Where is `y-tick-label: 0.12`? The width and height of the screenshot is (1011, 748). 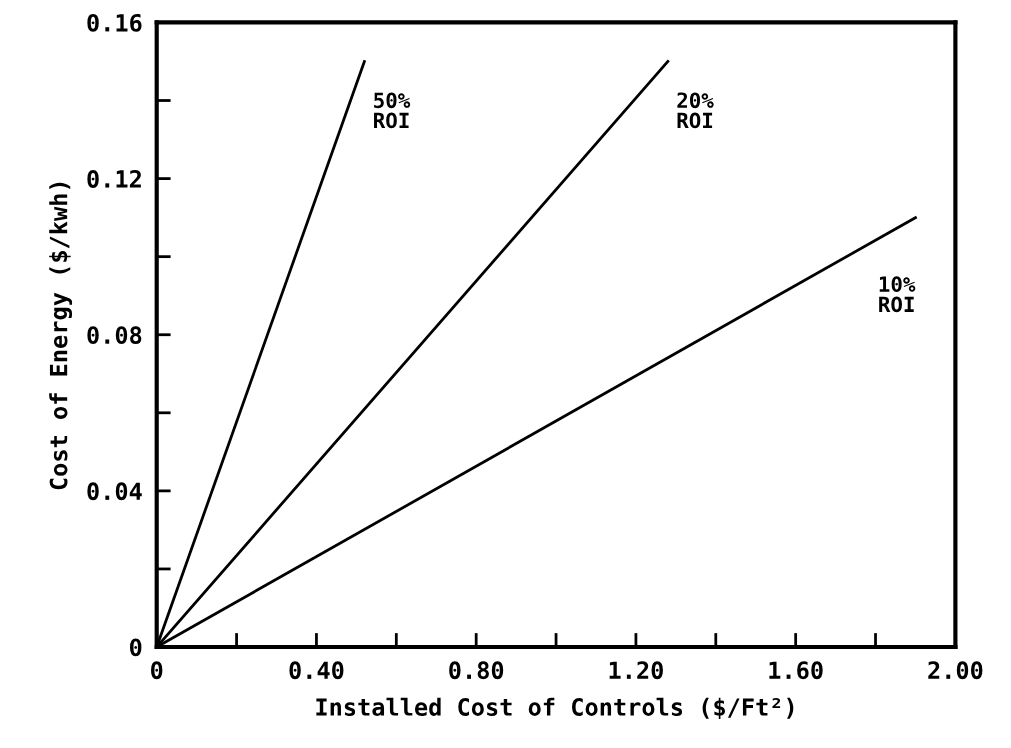
y-tick-label: 0.12 is located at coordinates (114, 179).